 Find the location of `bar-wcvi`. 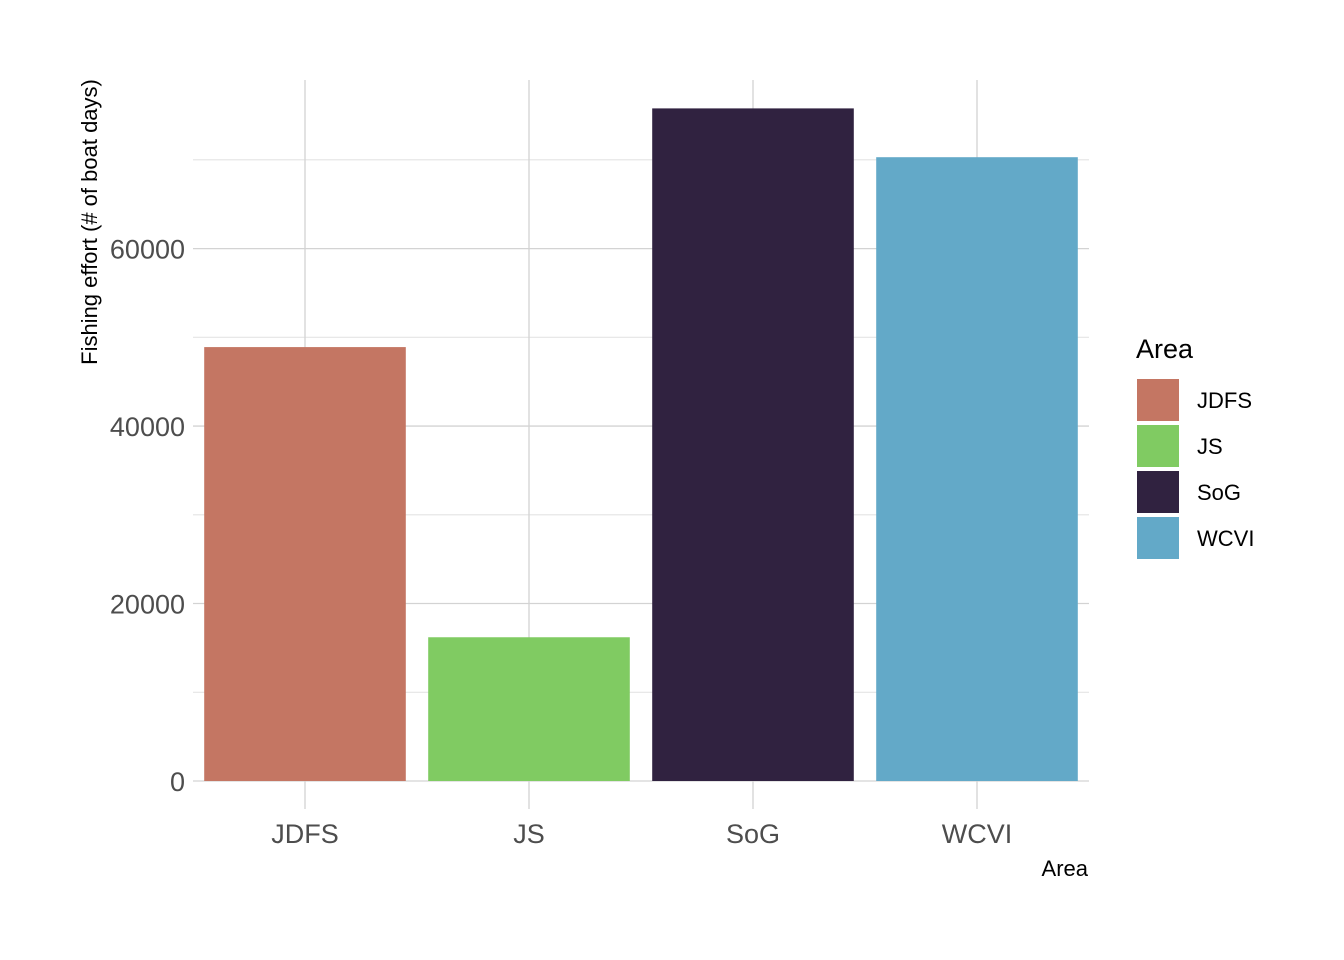

bar-wcvi is located at coordinates (977, 469).